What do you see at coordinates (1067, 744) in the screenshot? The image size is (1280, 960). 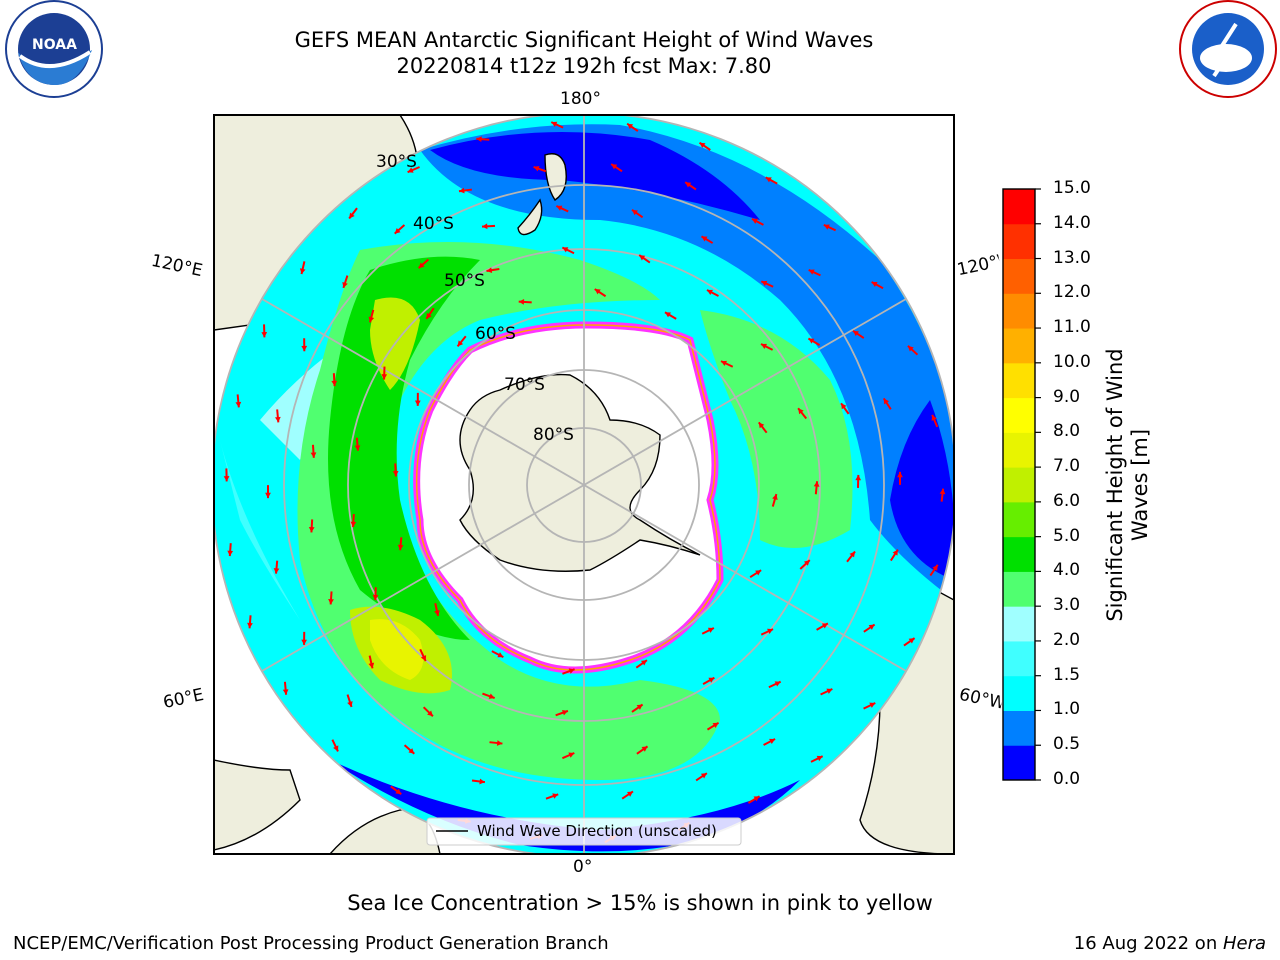 I see `colorbar-tick-label: 0.5` at bounding box center [1067, 744].